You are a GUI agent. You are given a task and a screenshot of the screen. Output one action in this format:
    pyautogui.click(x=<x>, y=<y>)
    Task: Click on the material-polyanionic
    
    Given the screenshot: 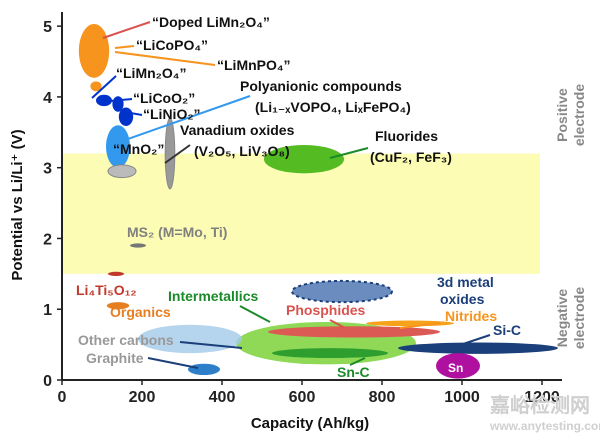 What is the action you would take?
    pyautogui.click(x=118, y=146)
    